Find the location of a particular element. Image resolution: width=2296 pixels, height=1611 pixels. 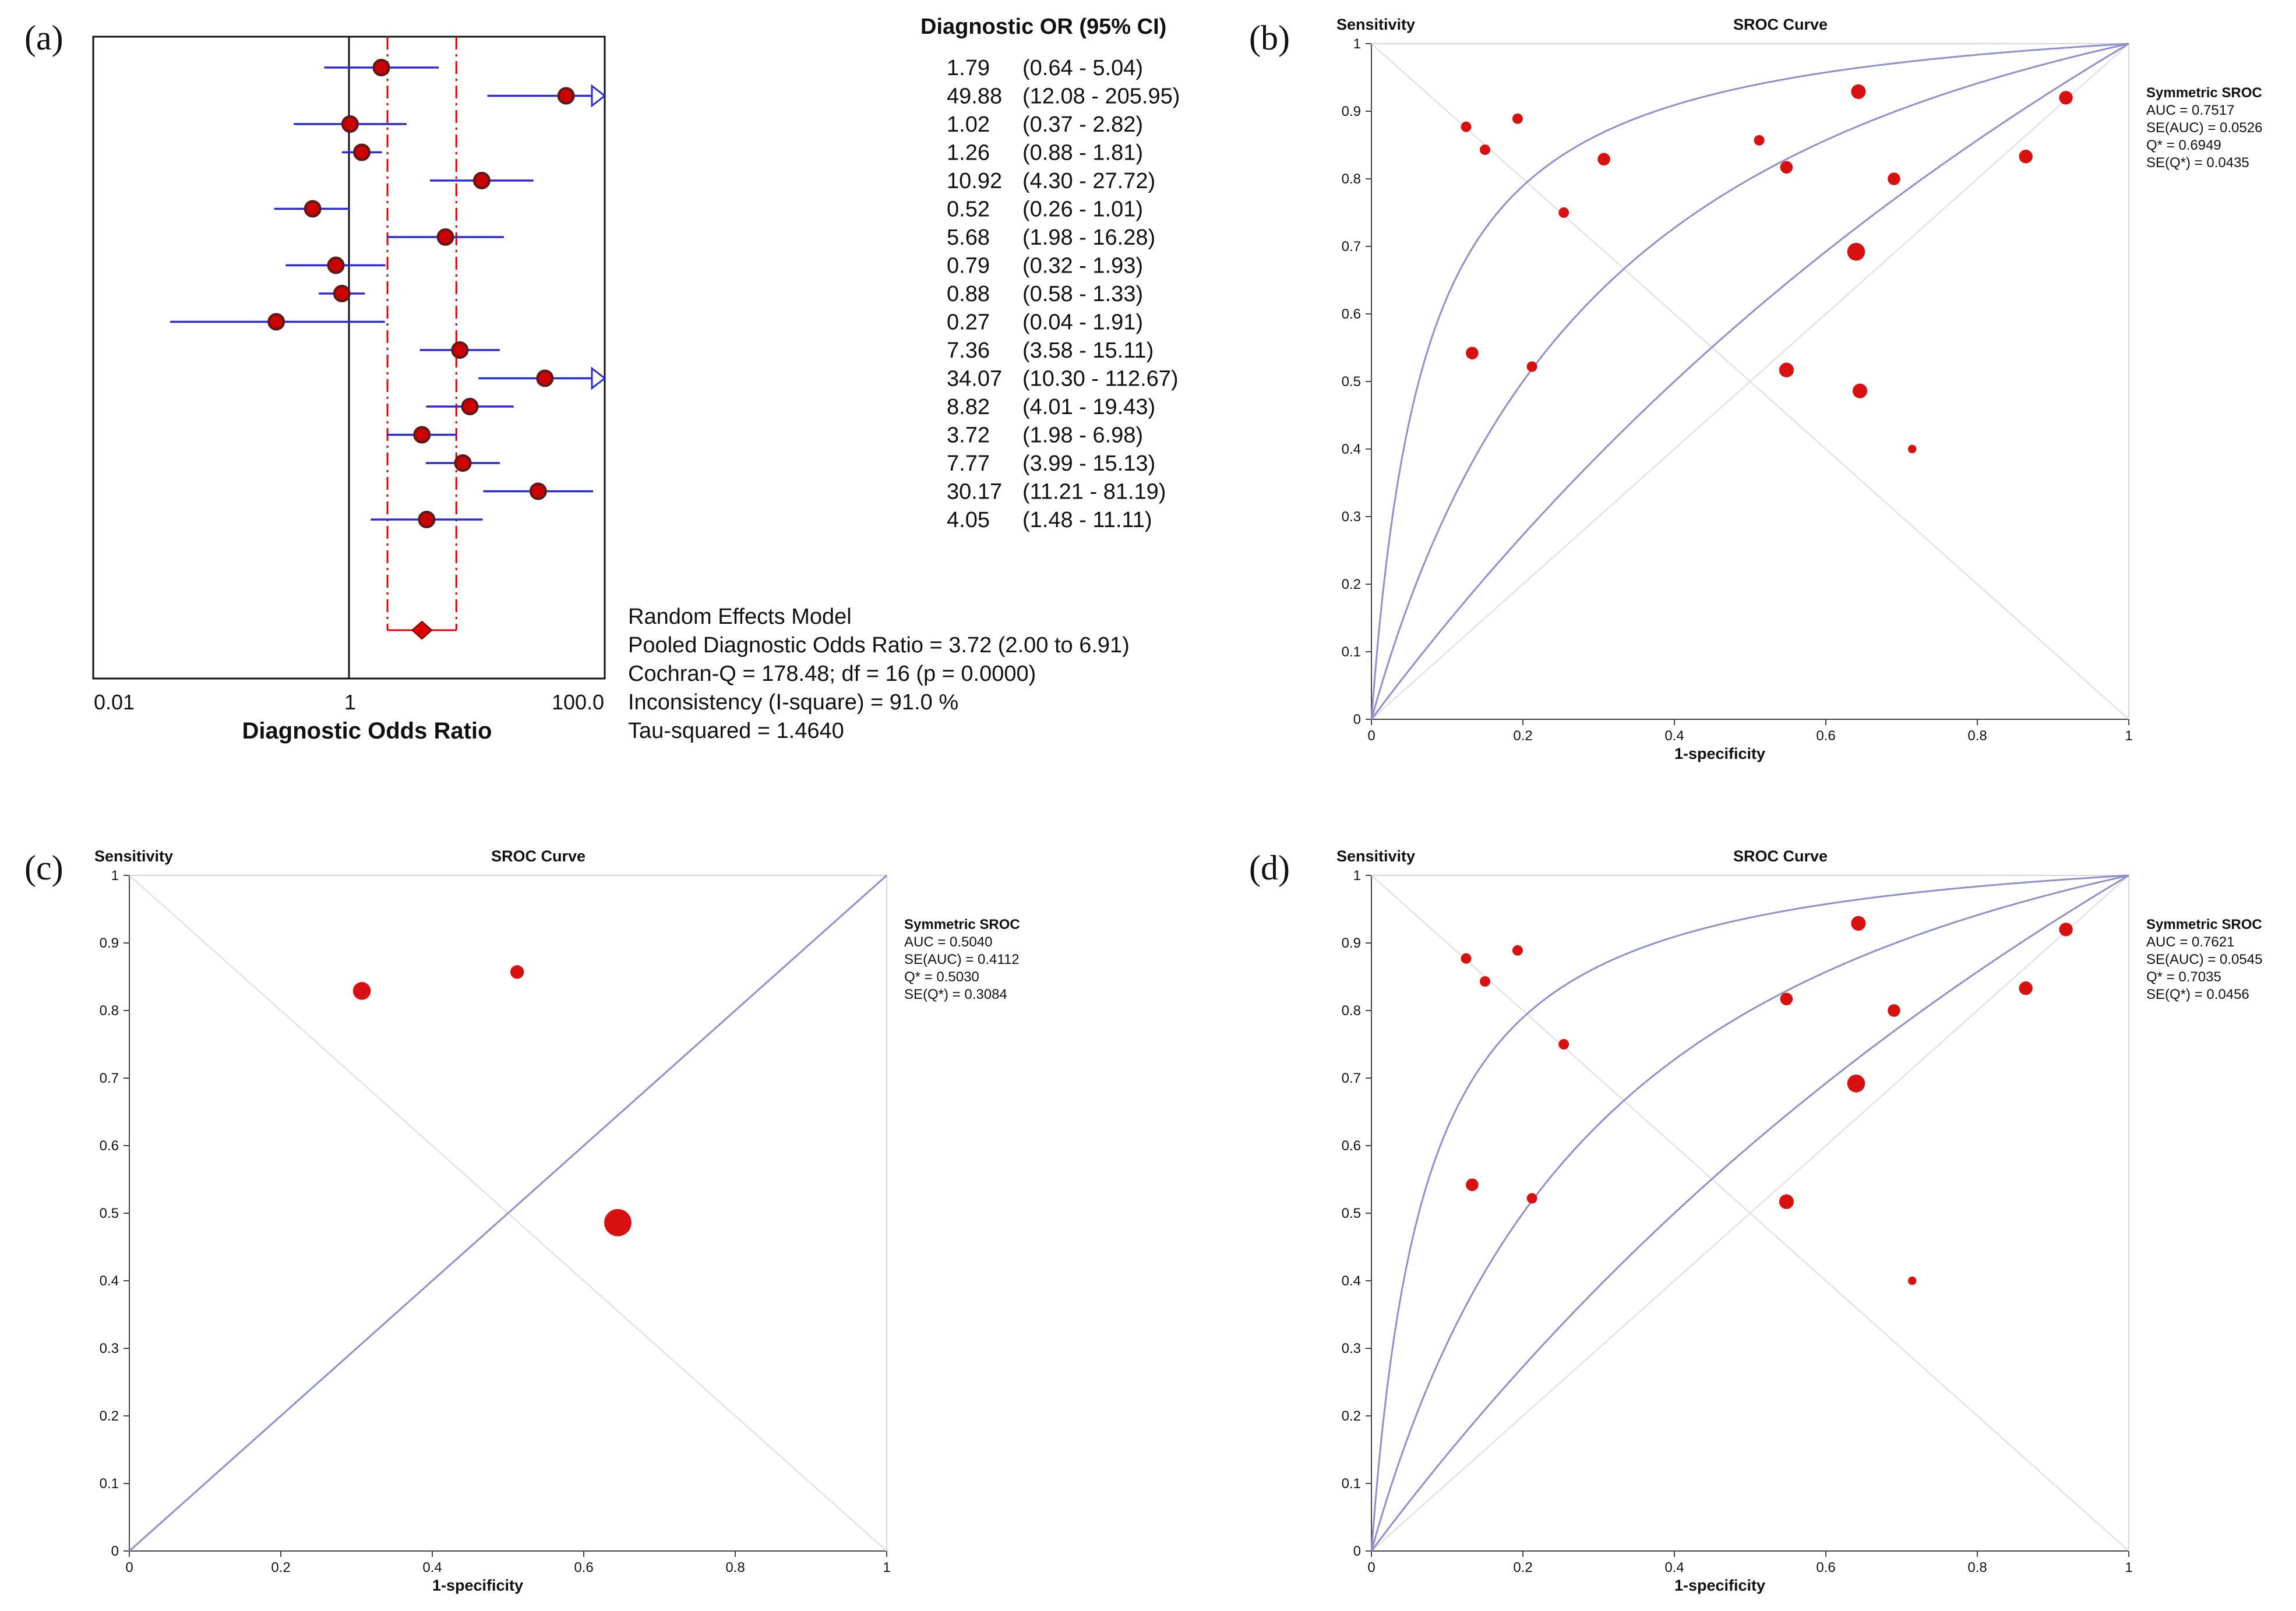

sroc-d-y-tick-label: 0.1 is located at coordinates (1351, 1484).